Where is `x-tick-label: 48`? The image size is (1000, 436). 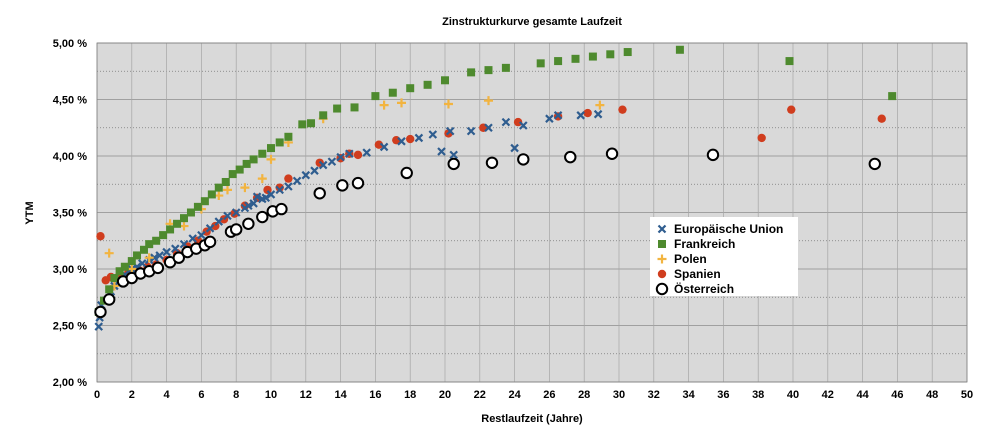 x-tick-label: 48 is located at coordinates (932, 395).